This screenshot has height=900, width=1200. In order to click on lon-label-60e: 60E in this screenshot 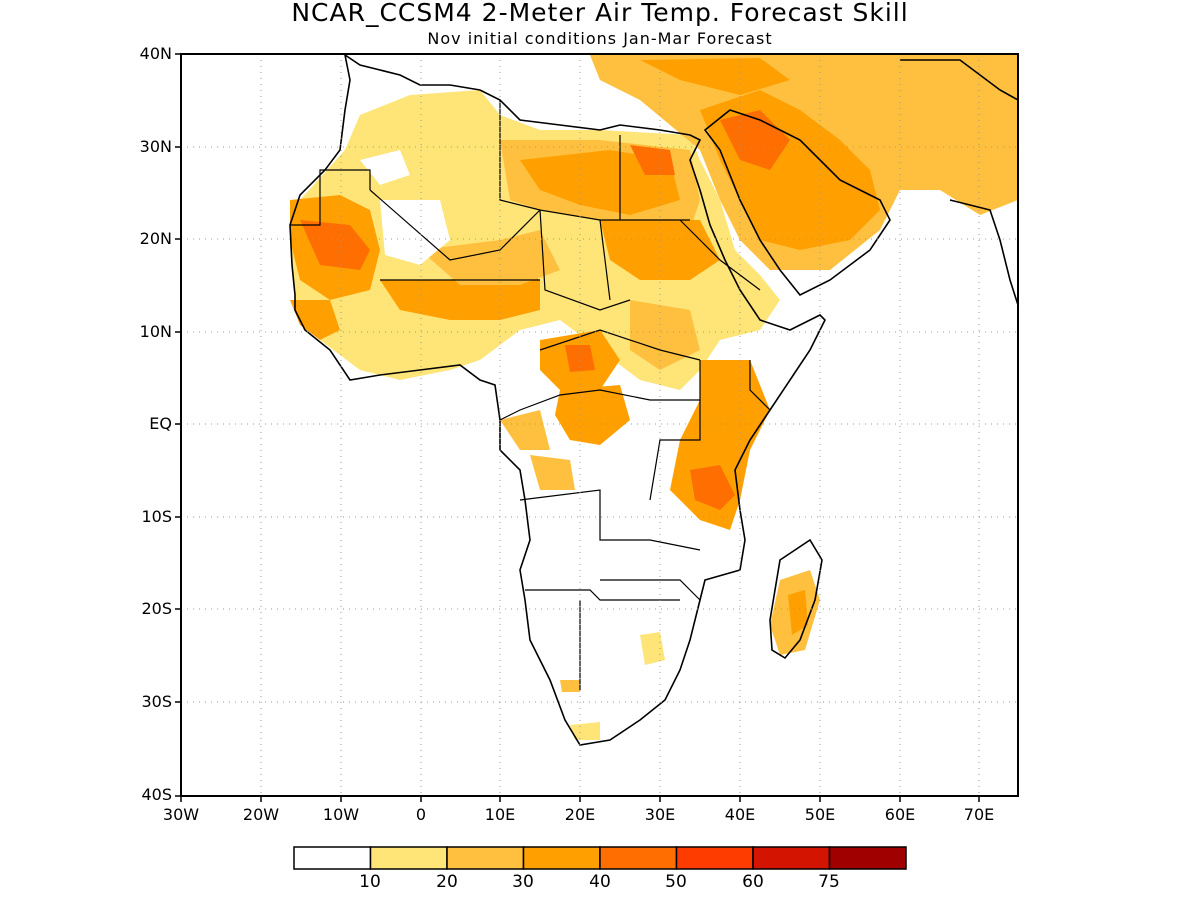, I will do `click(900, 814)`.